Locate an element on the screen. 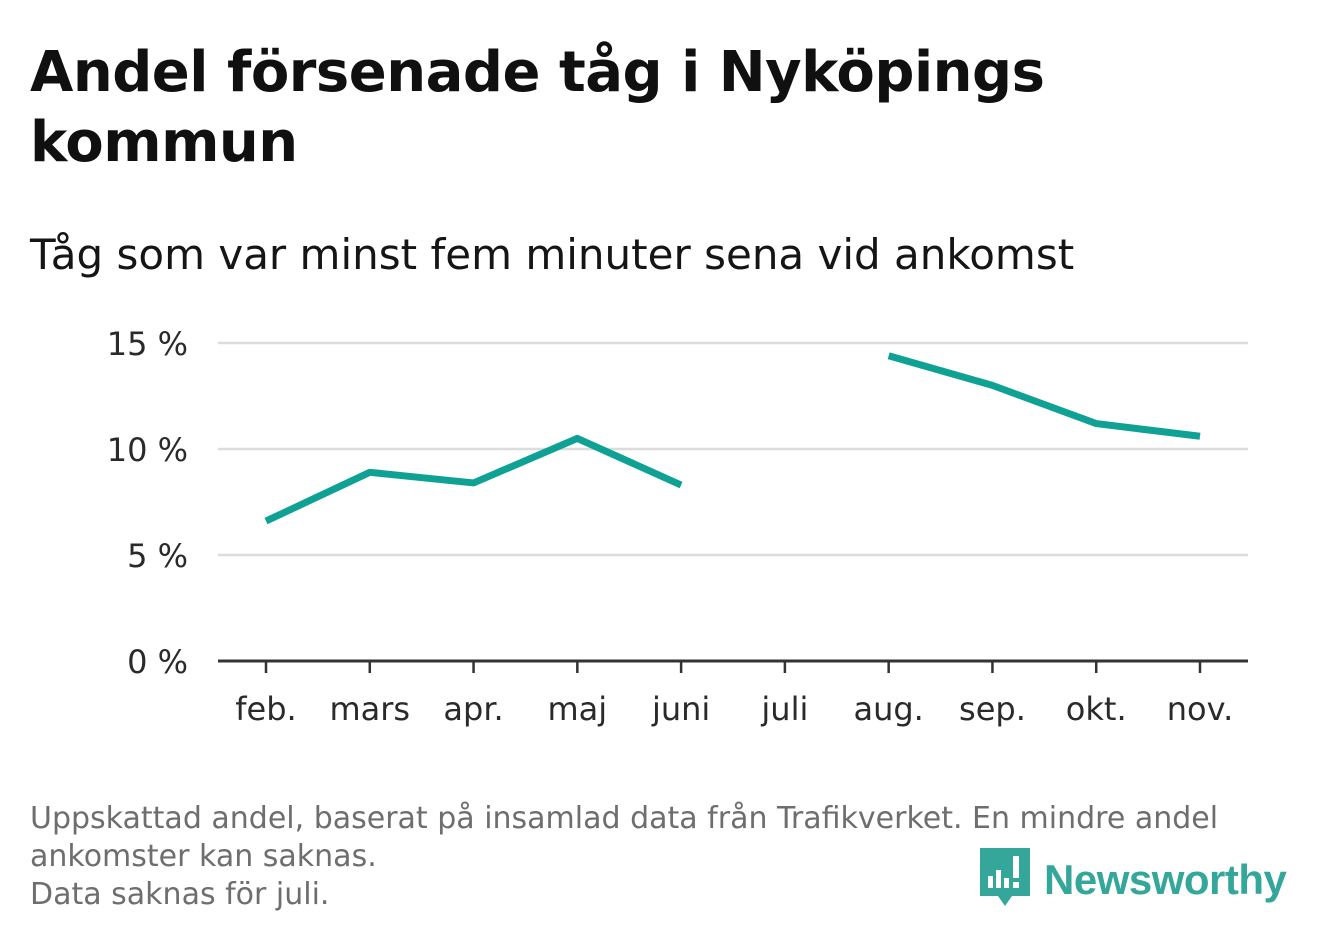  x-tick-label: nov. is located at coordinates (1200, 709).